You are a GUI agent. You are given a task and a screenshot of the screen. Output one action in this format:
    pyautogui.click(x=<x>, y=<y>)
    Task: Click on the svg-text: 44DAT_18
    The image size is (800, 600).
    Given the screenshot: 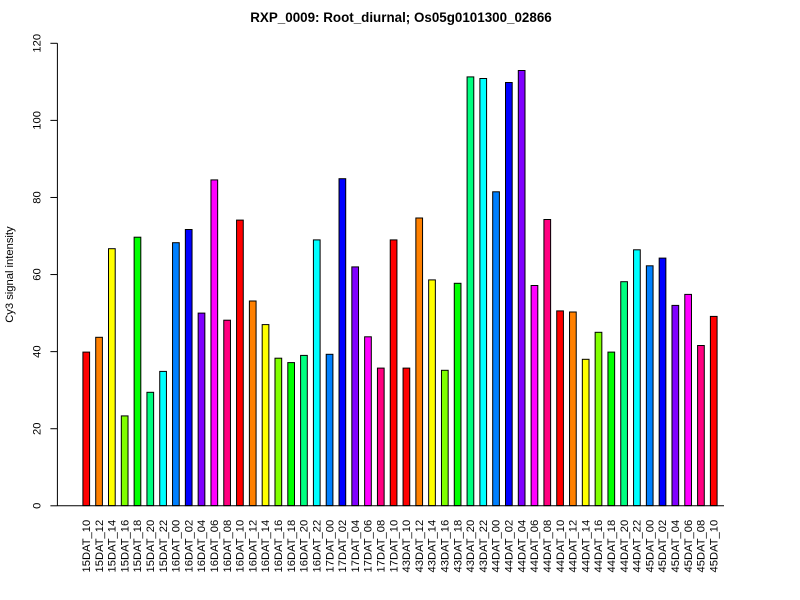 What is the action you would take?
    pyautogui.click(x=612, y=546)
    